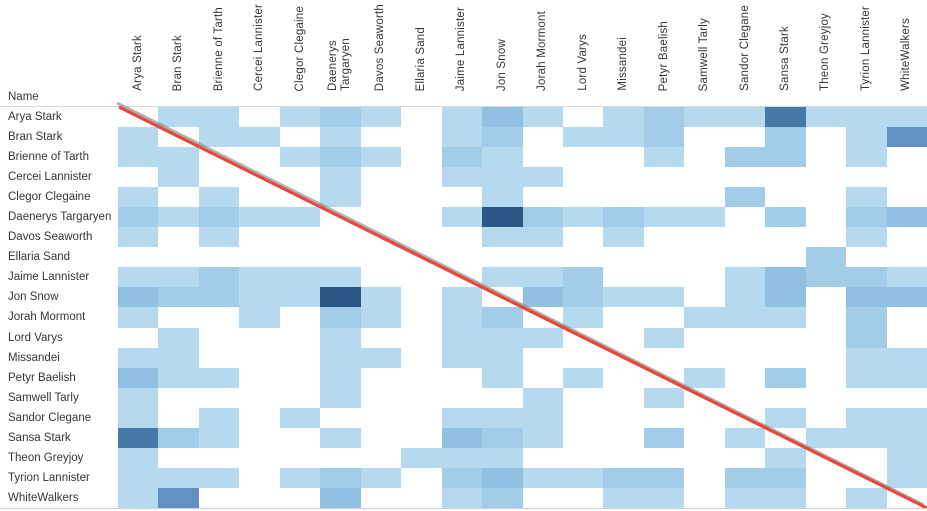  What do you see at coordinates (623, 50) in the screenshot?
I see `column-header: Missandei` at bounding box center [623, 50].